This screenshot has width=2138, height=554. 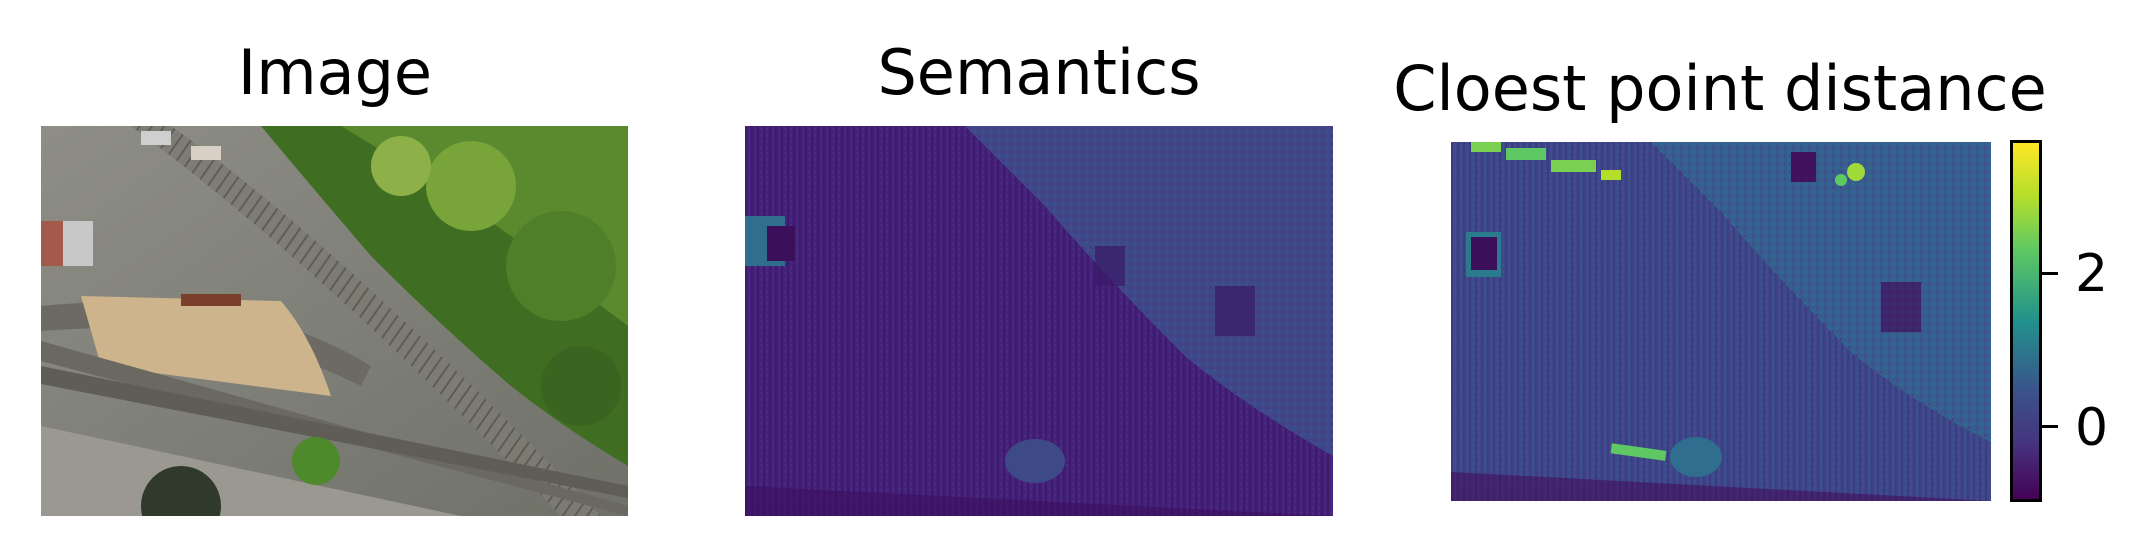 I want to click on colorbar-label-0: 0, so click(x=2092, y=428).